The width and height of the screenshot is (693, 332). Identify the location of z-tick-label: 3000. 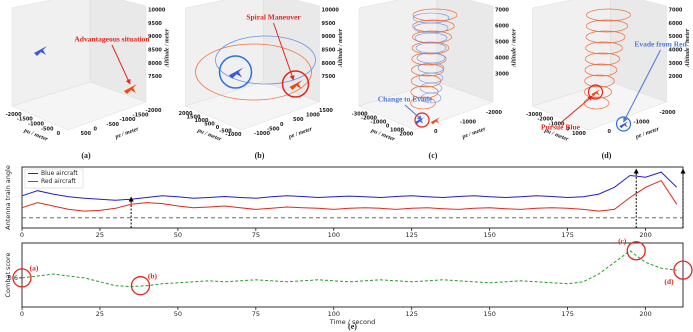
(676, 64).